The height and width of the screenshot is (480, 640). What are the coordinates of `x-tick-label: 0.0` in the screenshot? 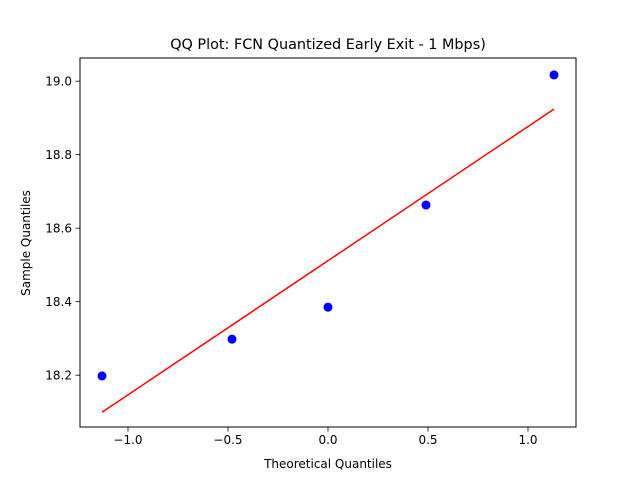 It's located at (327, 440).